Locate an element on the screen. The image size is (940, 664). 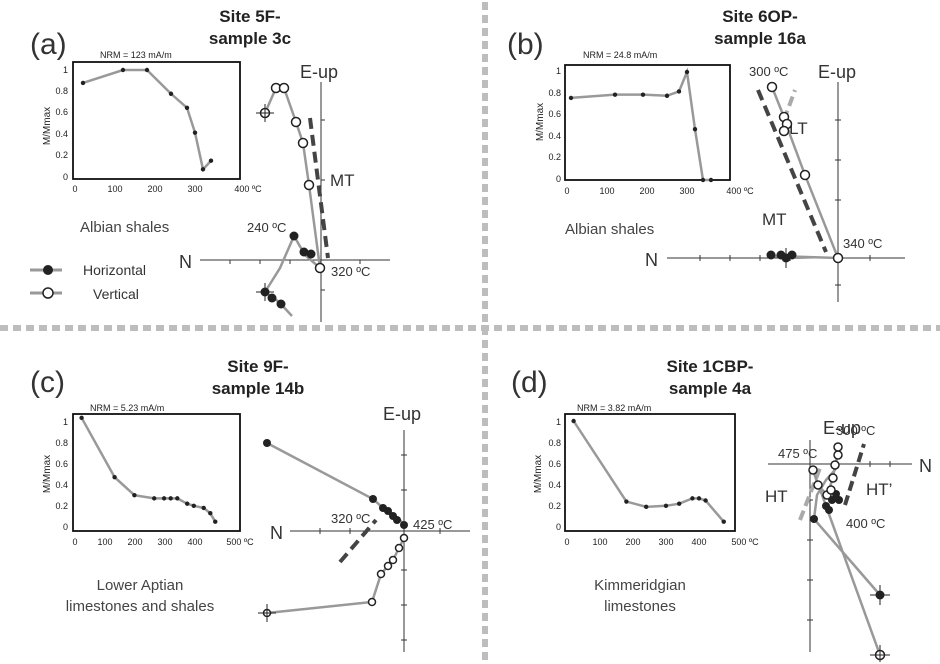
panel-a-inset-frame is located at coordinates (156, 120).